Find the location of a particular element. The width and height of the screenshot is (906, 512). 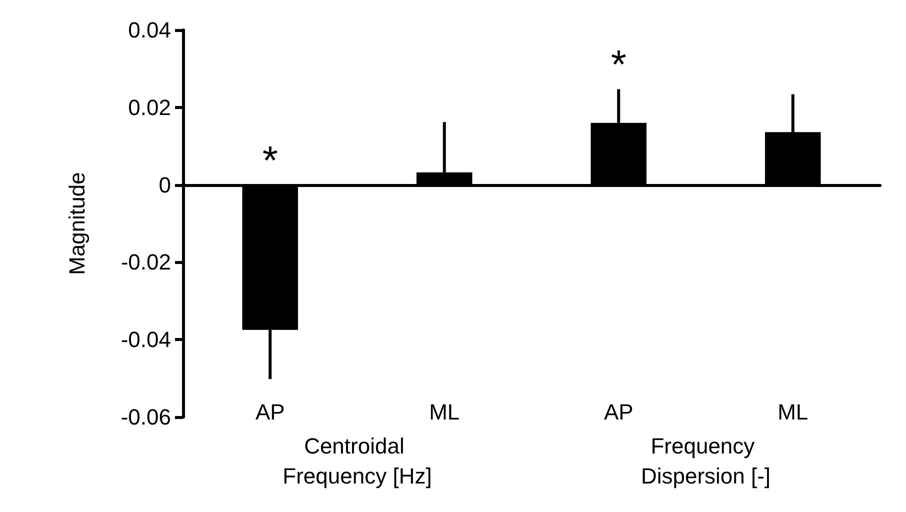

y-tick-label: 0.04 is located at coordinates (149, 30).